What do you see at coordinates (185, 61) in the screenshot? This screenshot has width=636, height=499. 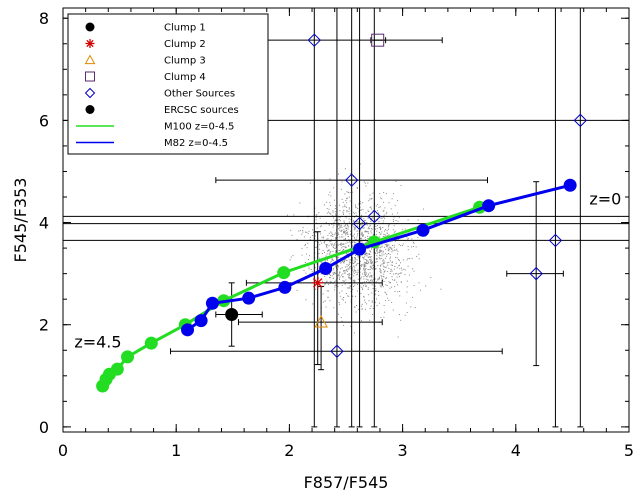 I see `legend-label: Clump 3` at bounding box center [185, 61].